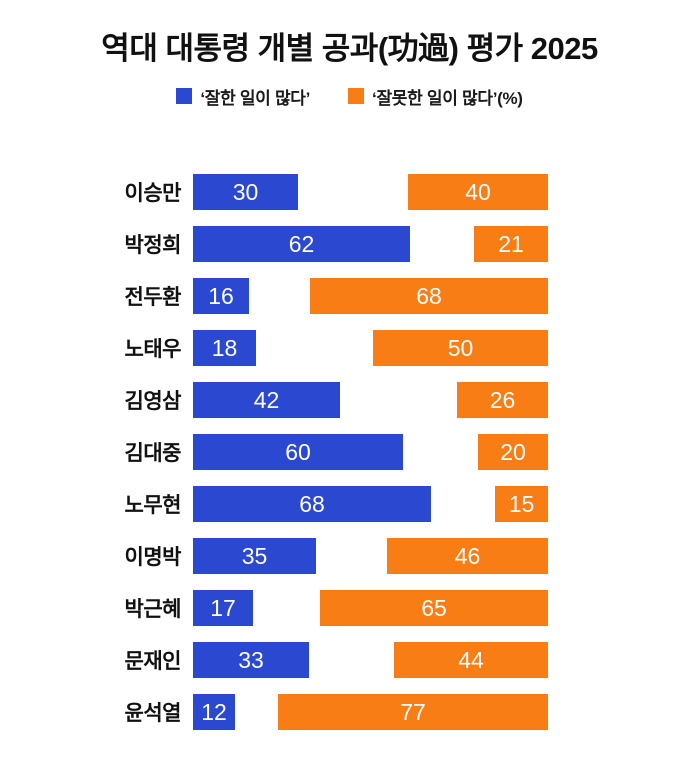 This screenshot has width=699, height=770. I want to click on legend-item-positive: ‘잘한 일이 많다’, so click(243, 96).